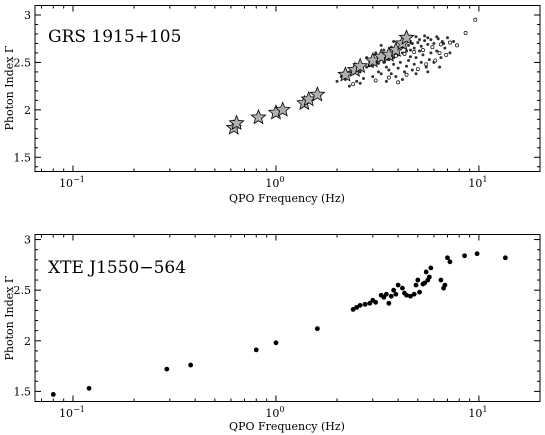 This screenshot has height=435, width=545. I want to click on bottom-x-tick-label: 10¹, so click(477, 412).